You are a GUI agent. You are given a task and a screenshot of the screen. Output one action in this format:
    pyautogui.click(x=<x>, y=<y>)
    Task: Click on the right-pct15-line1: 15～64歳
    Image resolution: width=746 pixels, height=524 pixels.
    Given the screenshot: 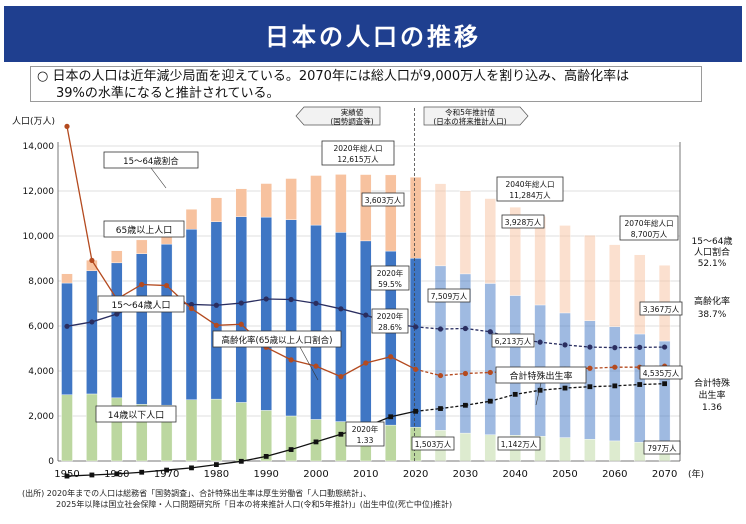 What is the action you would take?
    pyautogui.click(x=712, y=241)
    